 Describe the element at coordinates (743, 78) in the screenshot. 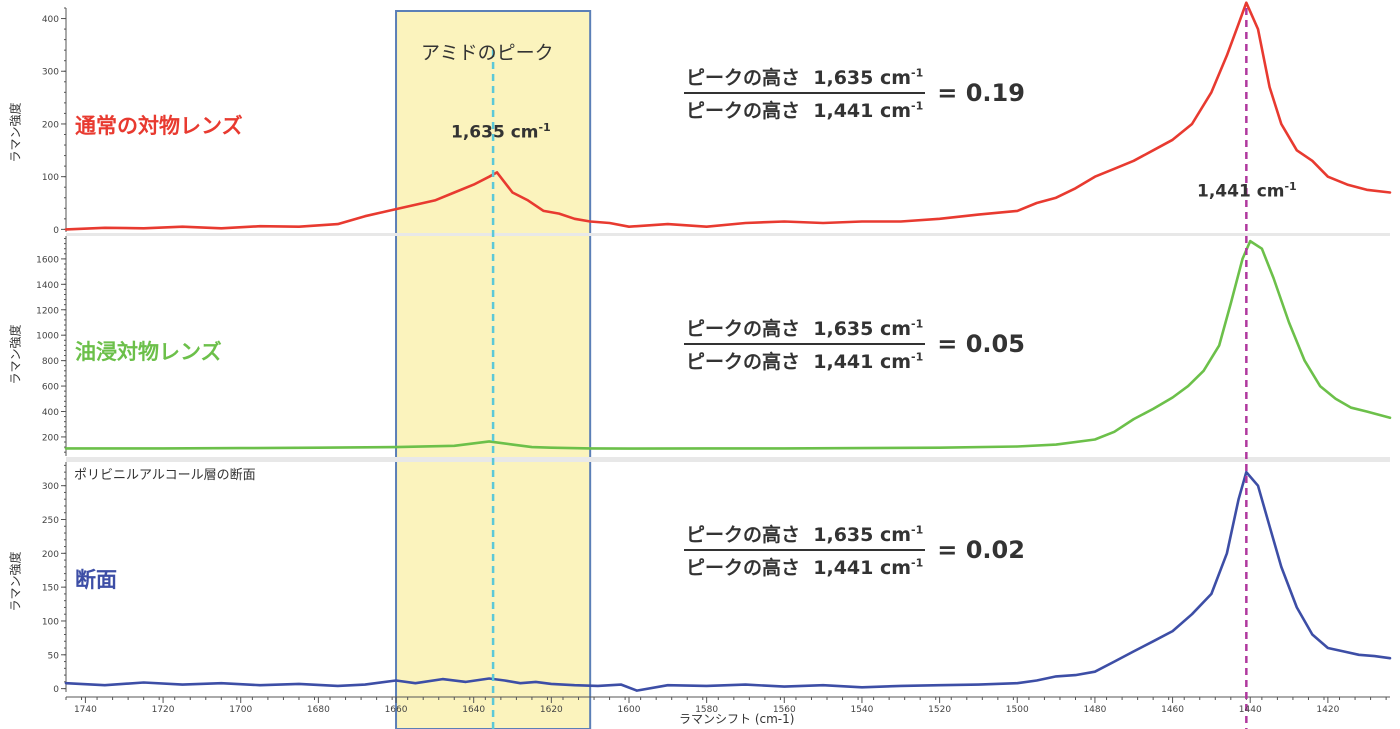

I see `ratio-num-text-standard: ピークの高さ` at that location.